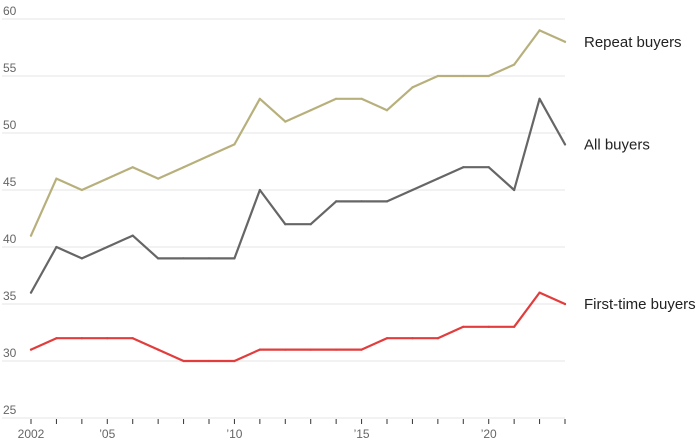 Image resolution: width=699 pixels, height=445 pixels. What do you see at coordinates (31, 434) in the screenshot?
I see `x-tick-label: 2002` at bounding box center [31, 434].